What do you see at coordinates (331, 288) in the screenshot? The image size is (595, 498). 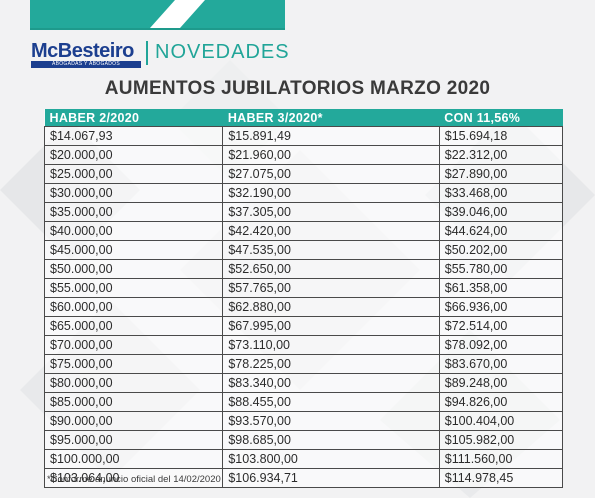 I see `table-cell: $57.765,00` at bounding box center [331, 288].